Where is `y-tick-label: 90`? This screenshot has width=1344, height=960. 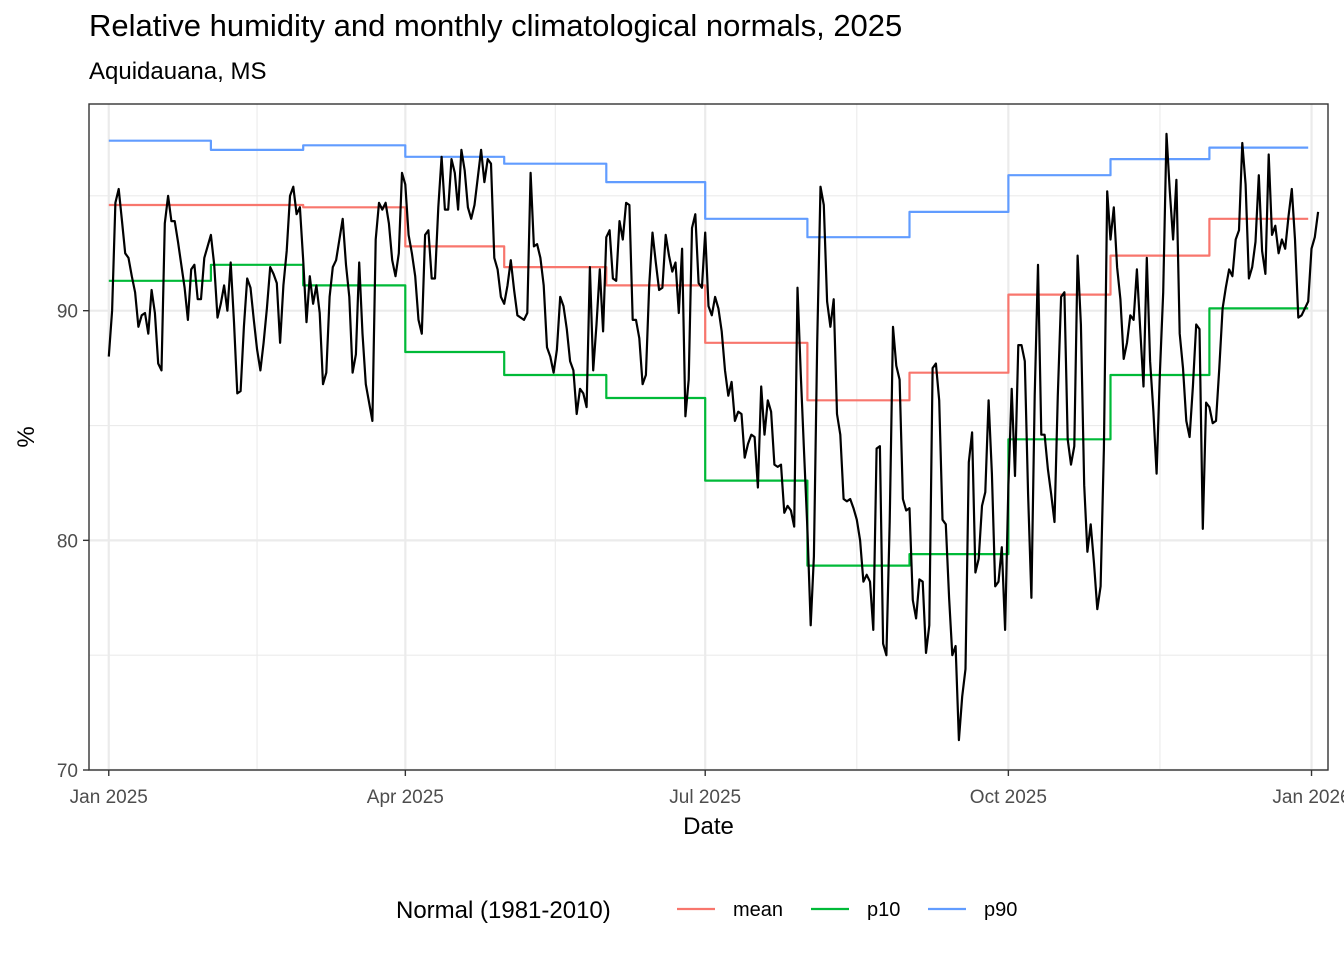 y-tick-label: 90 is located at coordinates (67, 312).